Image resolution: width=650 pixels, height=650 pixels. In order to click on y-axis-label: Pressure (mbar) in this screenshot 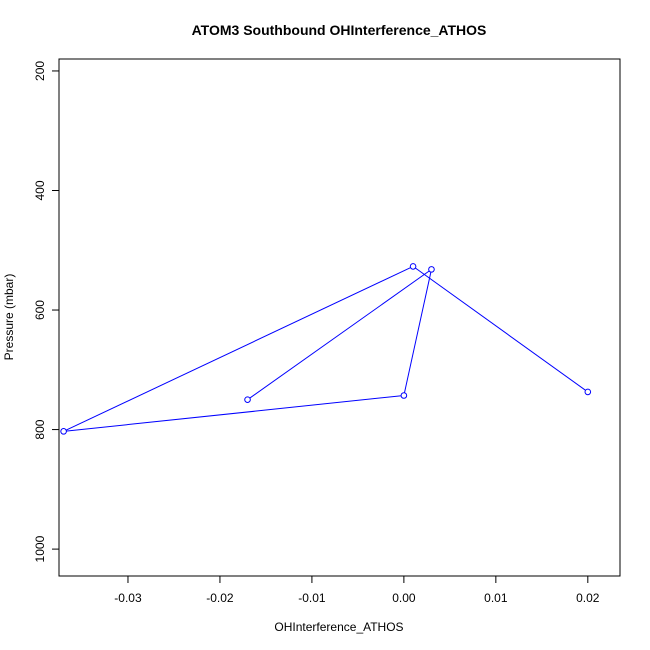, I will do `click(9, 317)`.